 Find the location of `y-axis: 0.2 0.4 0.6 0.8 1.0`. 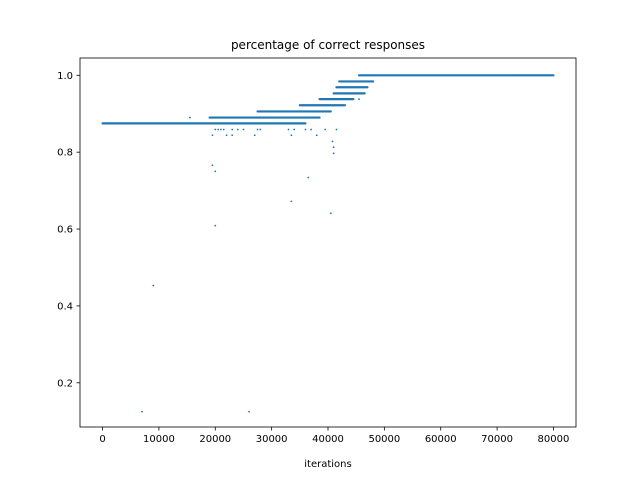

y-axis: 0.2 0.4 0.6 0.8 1.0 is located at coordinates (68, 230).